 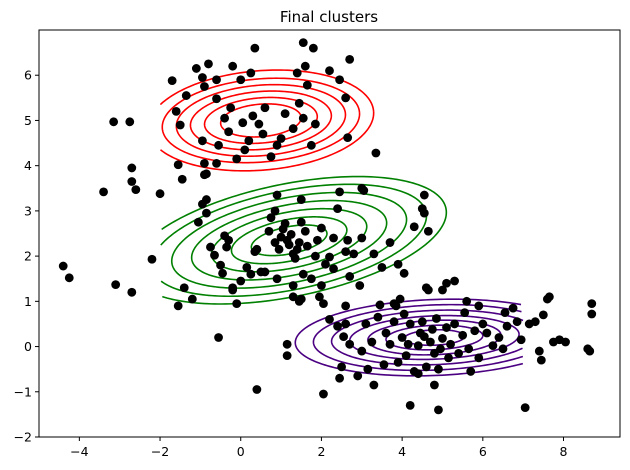 I want to click on y-tick-label: 0, so click(x=28, y=346).